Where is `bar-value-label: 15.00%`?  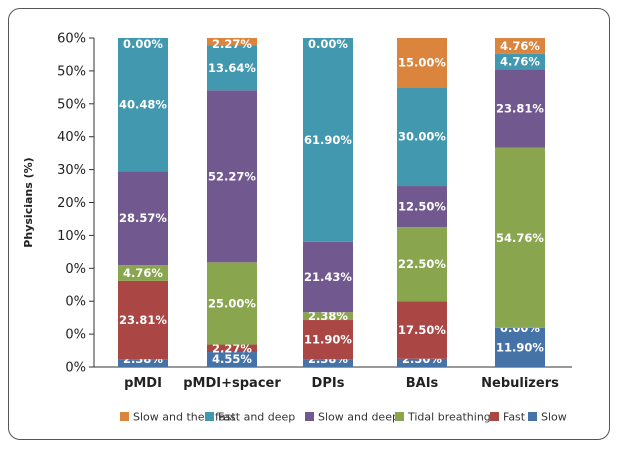
bar-value-label: 15.00% is located at coordinates (422, 63).